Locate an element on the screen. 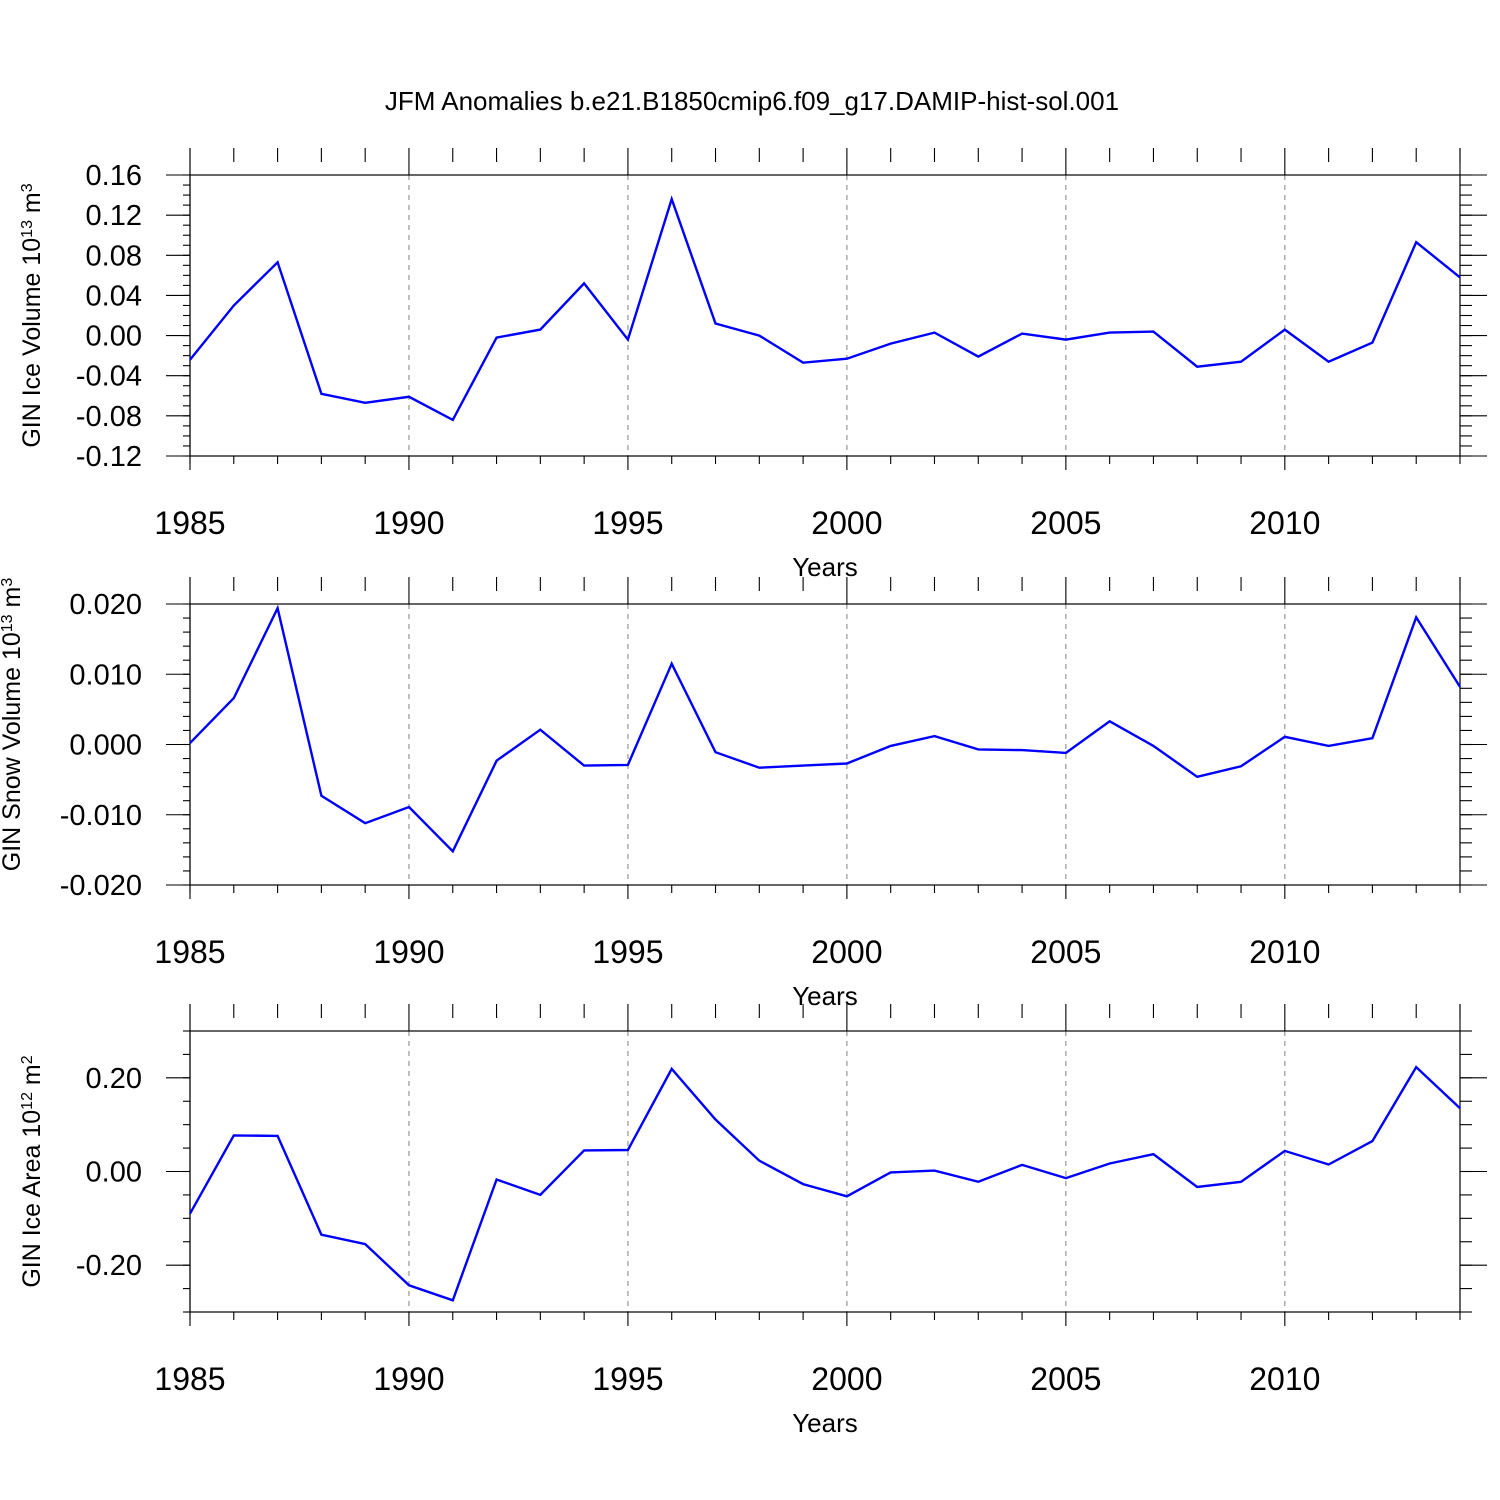  y-axis-label: GIN Ice Volume 1013 m3 is located at coordinates (32, 315).